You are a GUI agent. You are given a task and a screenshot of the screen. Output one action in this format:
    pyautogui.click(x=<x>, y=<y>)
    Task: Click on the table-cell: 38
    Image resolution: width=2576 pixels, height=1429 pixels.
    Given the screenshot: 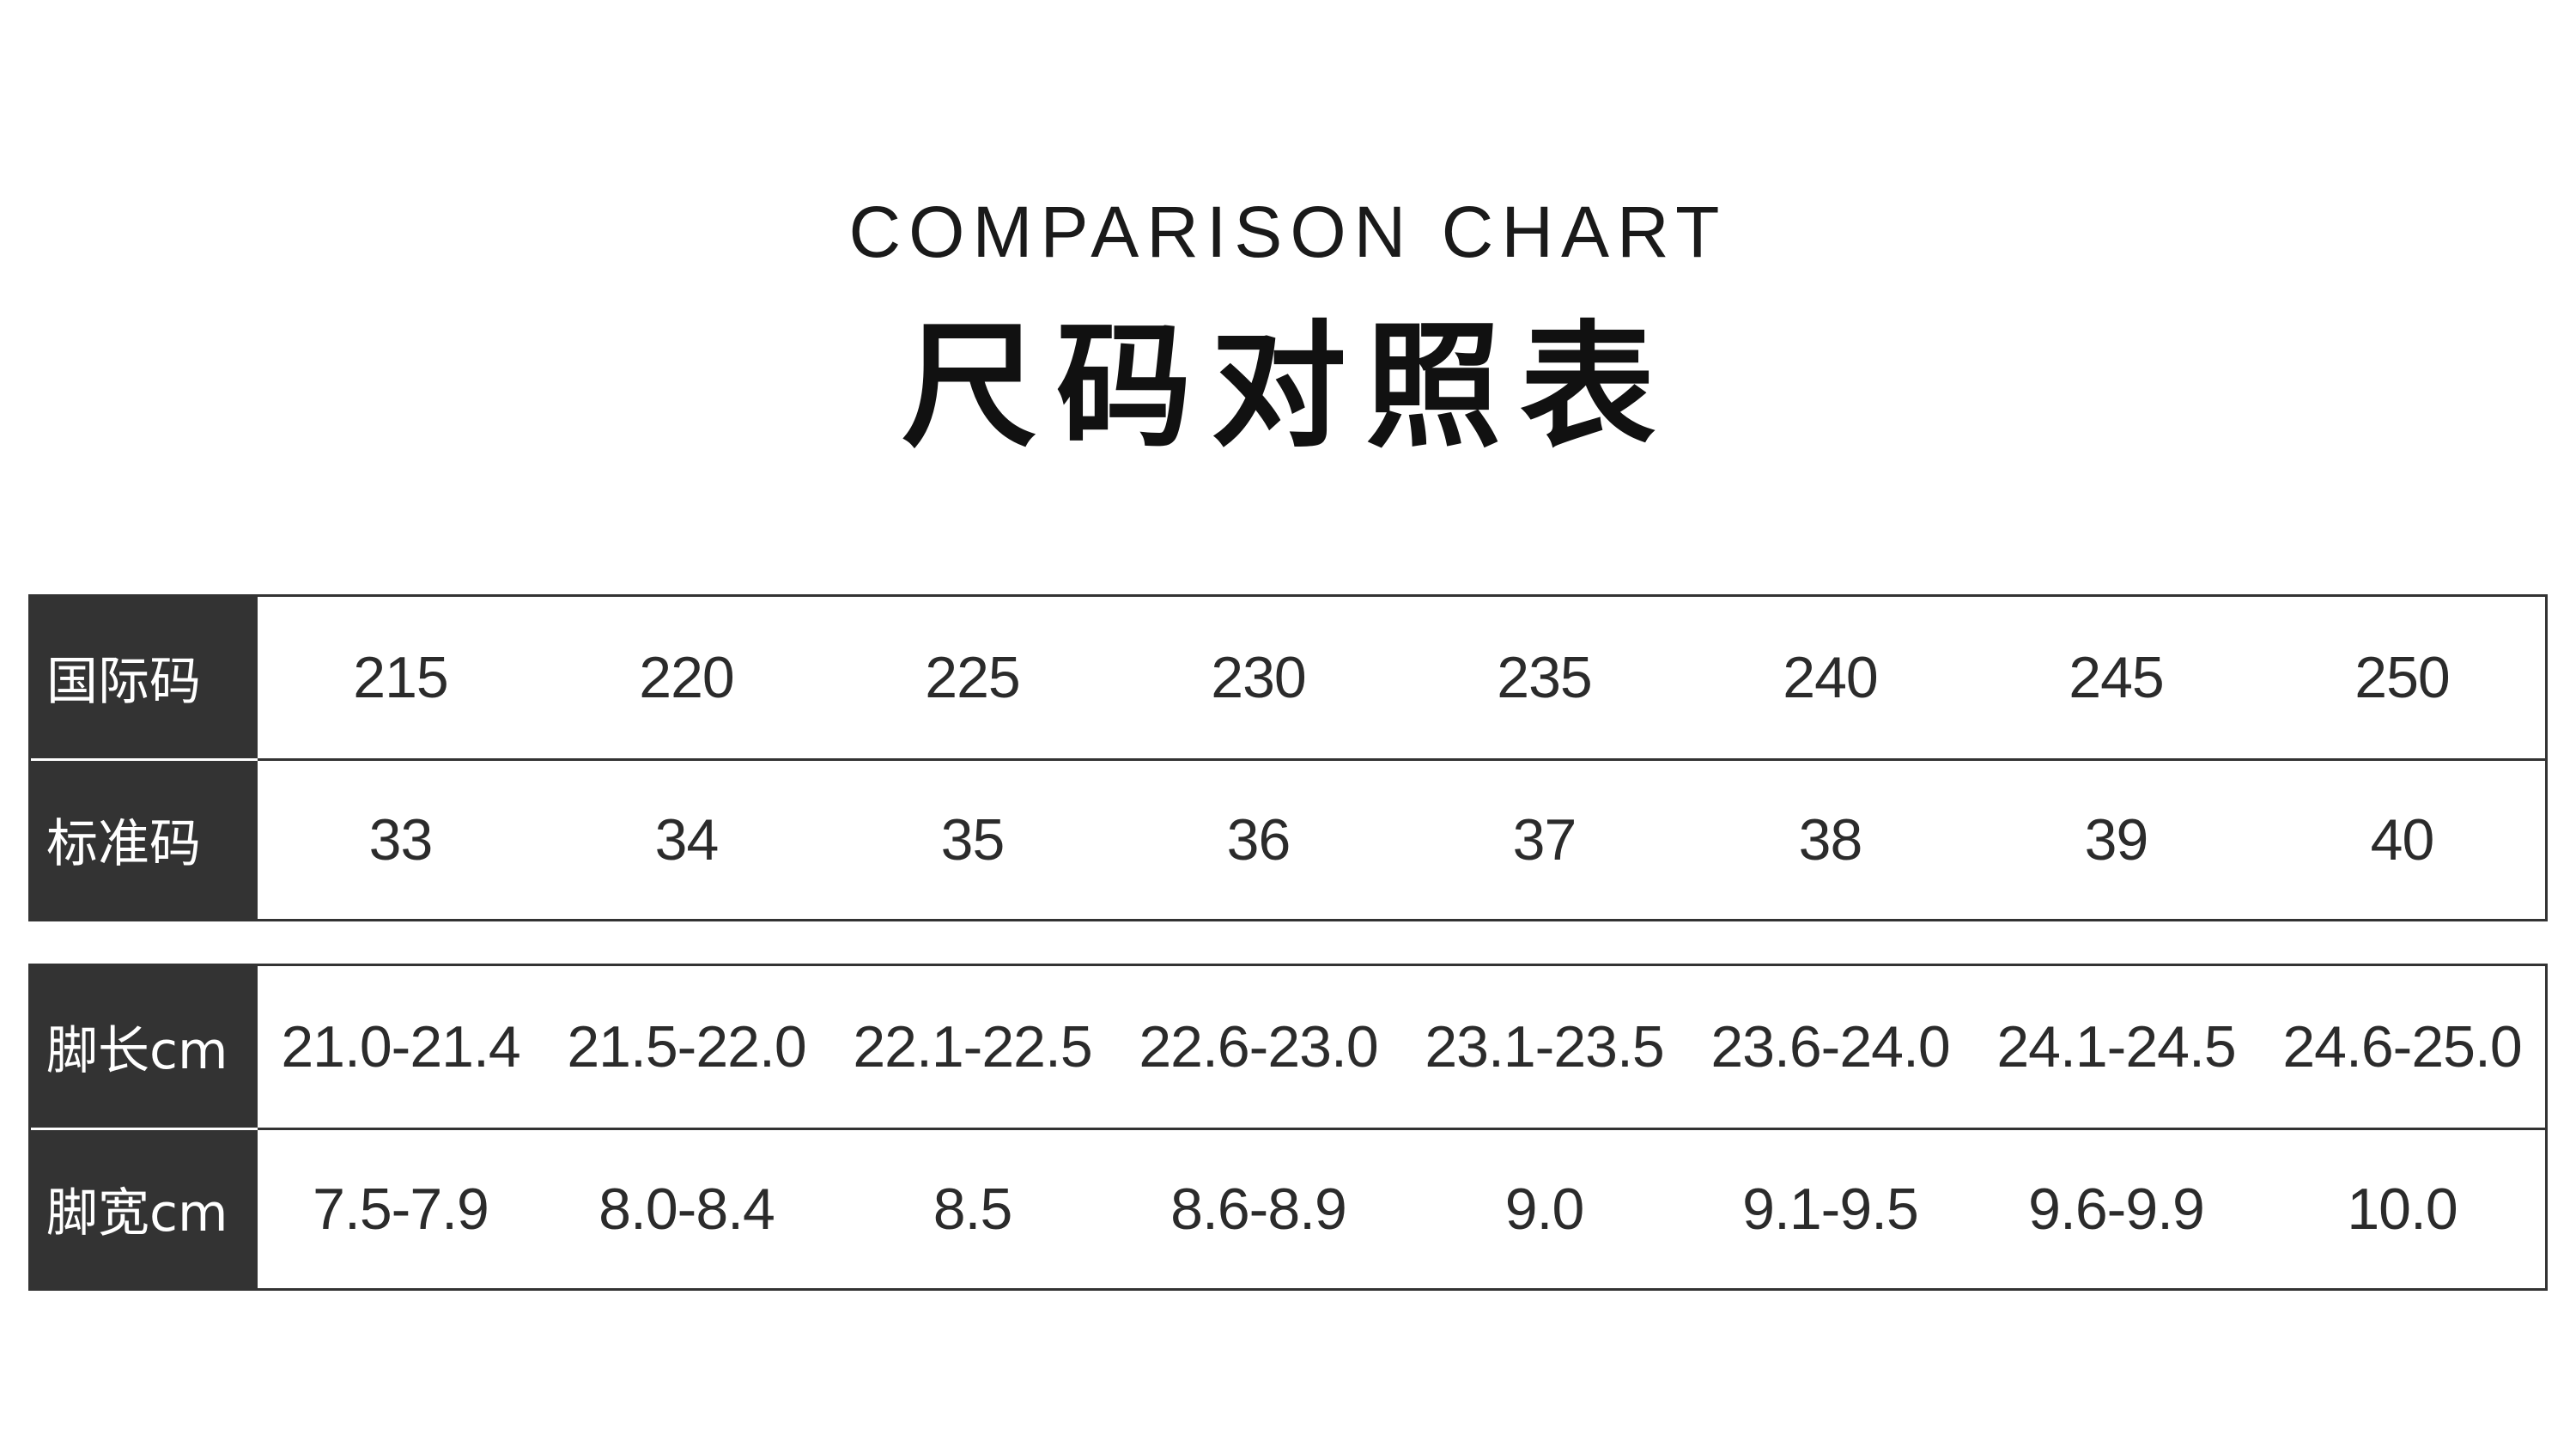 What is the action you would take?
    pyautogui.click(x=1830, y=840)
    